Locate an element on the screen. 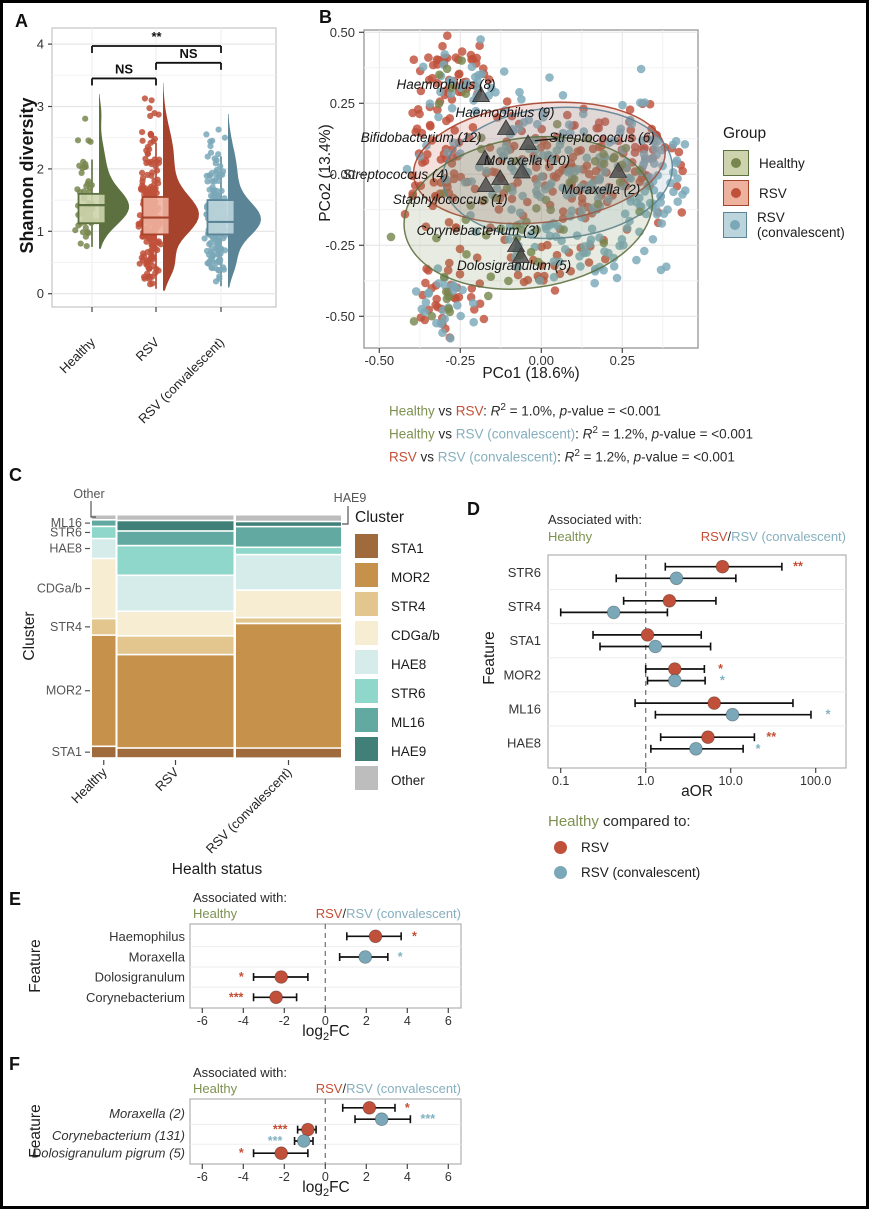 This screenshot has width=869, height=1209. svg-text: HAE8 is located at coordinates (65, 549).